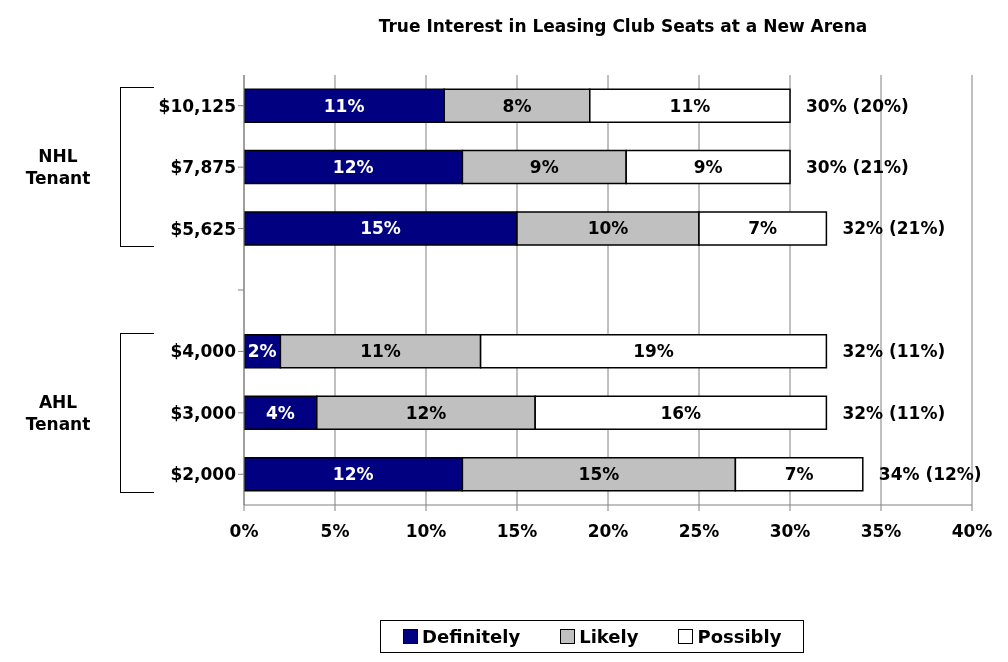 The height and width of the screenshot is (662, 1008). Describe the element at coordinates (894, 228) in the screenshot. I see `total-label: 32% (21%)` at that location.